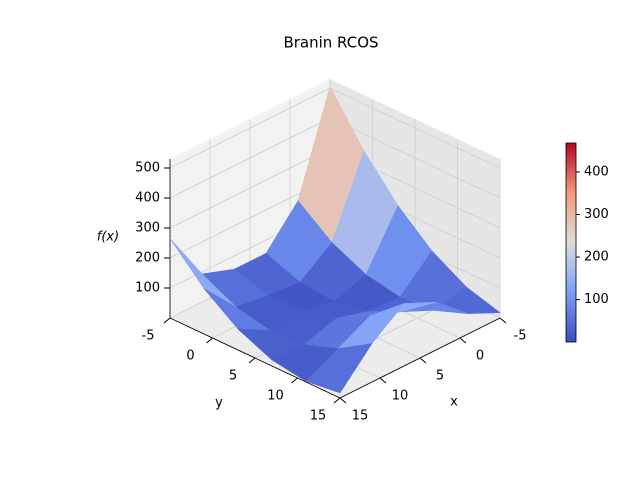 Image resolution: width=640 pixels, height=480 pixels. I want to click on z-tick-label: 400, so click(147, 198).